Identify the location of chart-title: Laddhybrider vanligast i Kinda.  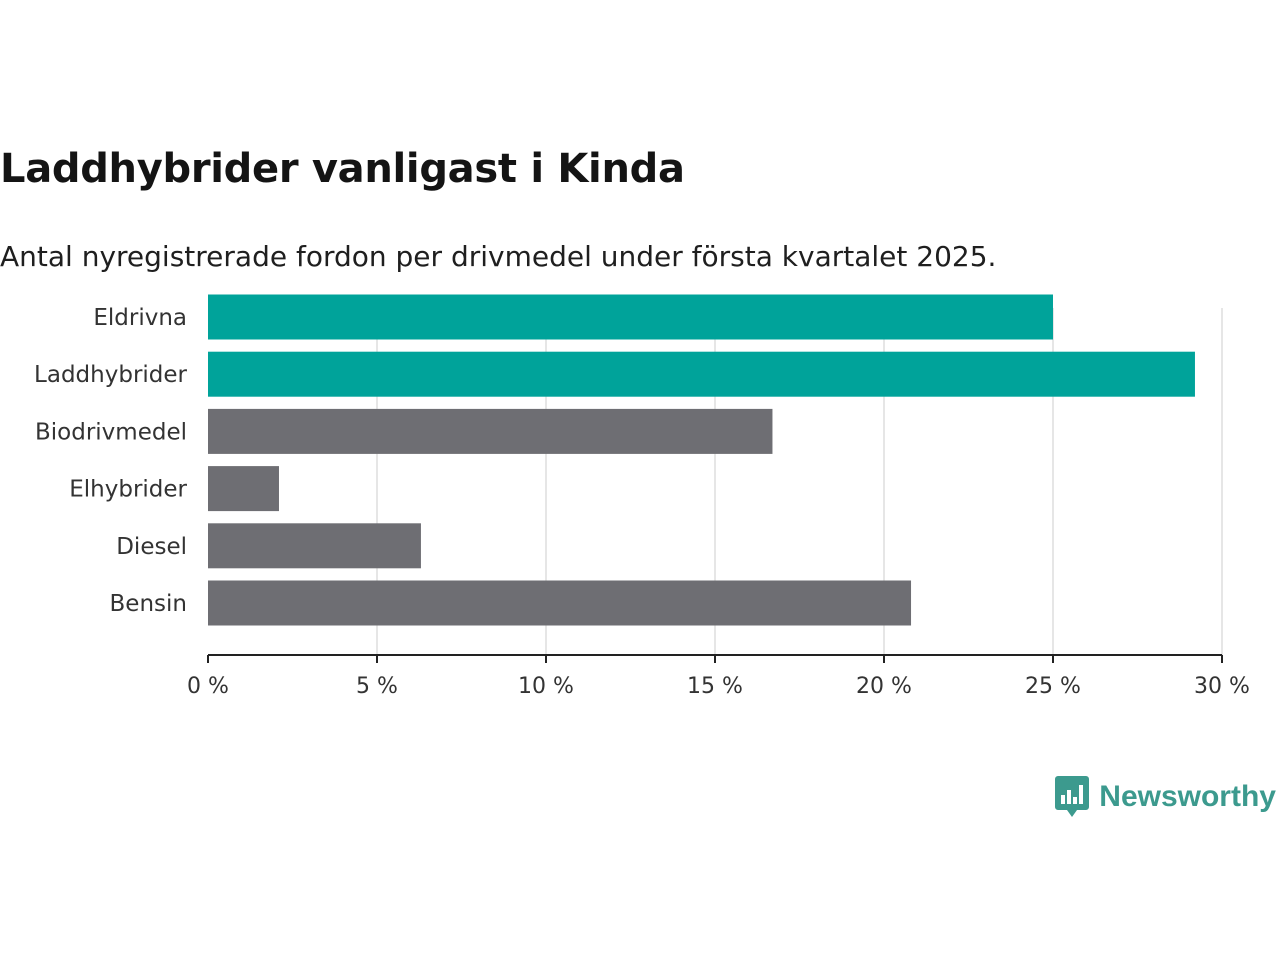
(342, 169).